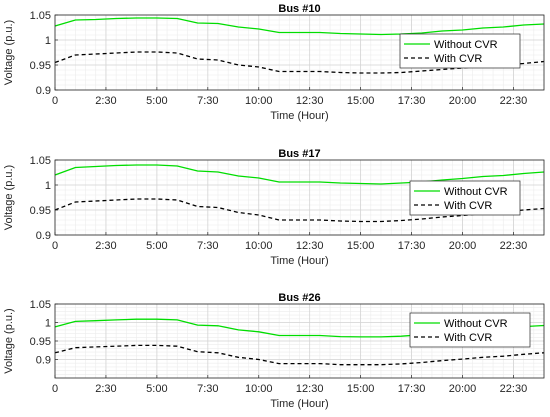  What do you see at coordinates (299, 298) in the screenshot?
I see `chart-title: Bus #26` at bounding box center [299, 298].